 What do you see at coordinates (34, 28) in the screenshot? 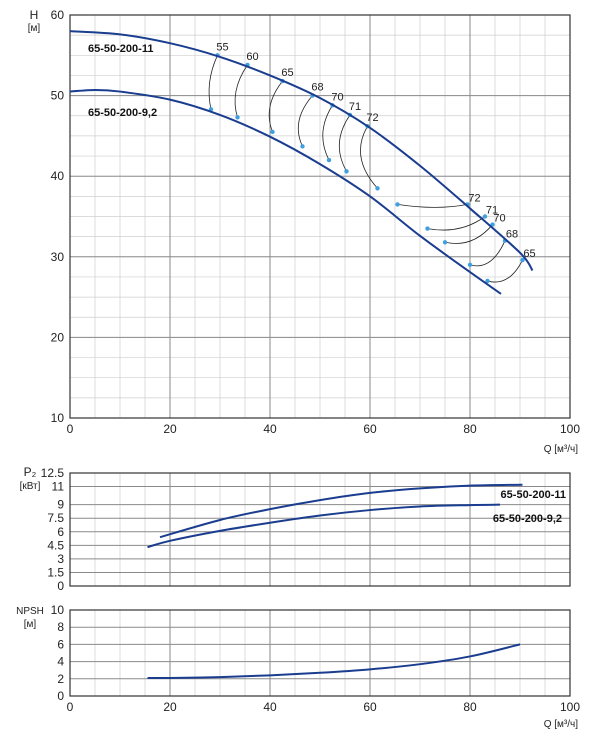
I see `head-yunit: [м]` at bounding box center [34, 28].